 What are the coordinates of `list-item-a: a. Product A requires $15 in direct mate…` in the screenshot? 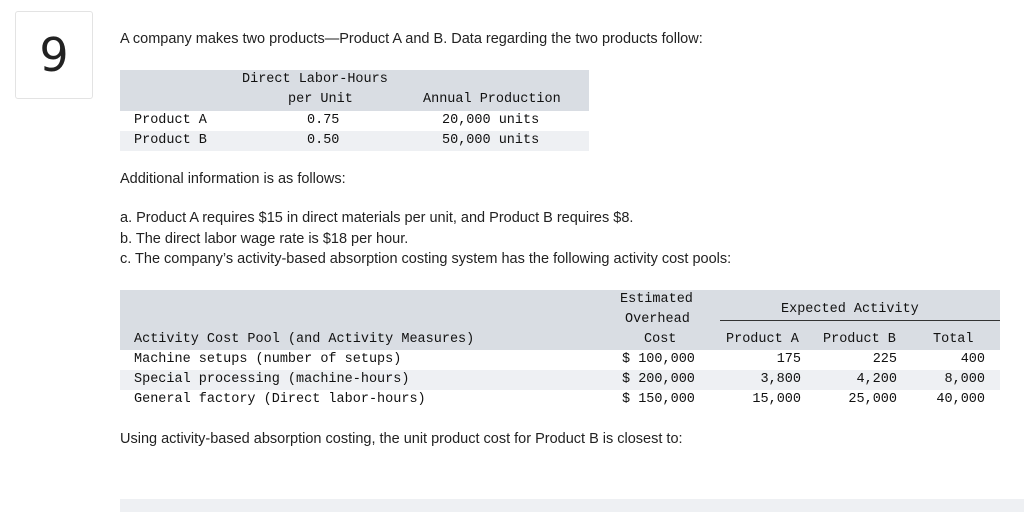 It's located at (377, 218).